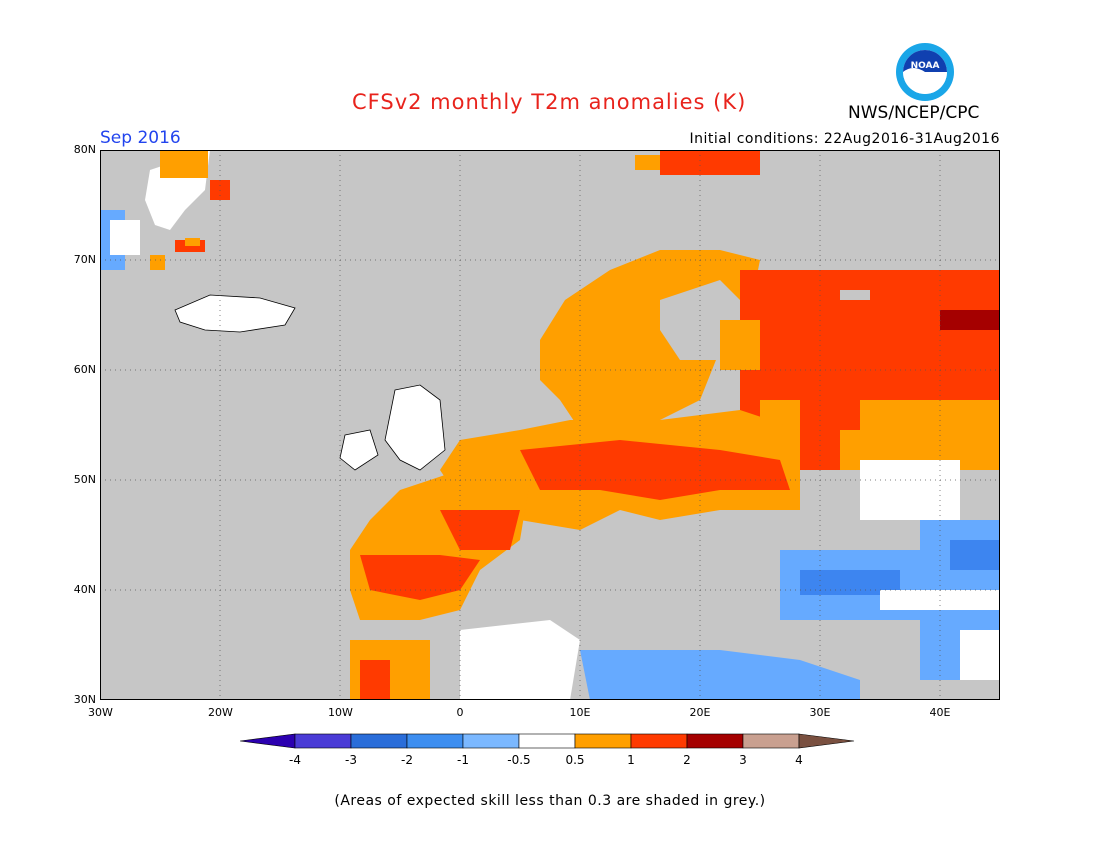  What do you see at coordinates (914, 113) in the screenshot?
I see `agency-label: NWS/NCEP/CPC` at bounding box center [914, 113].